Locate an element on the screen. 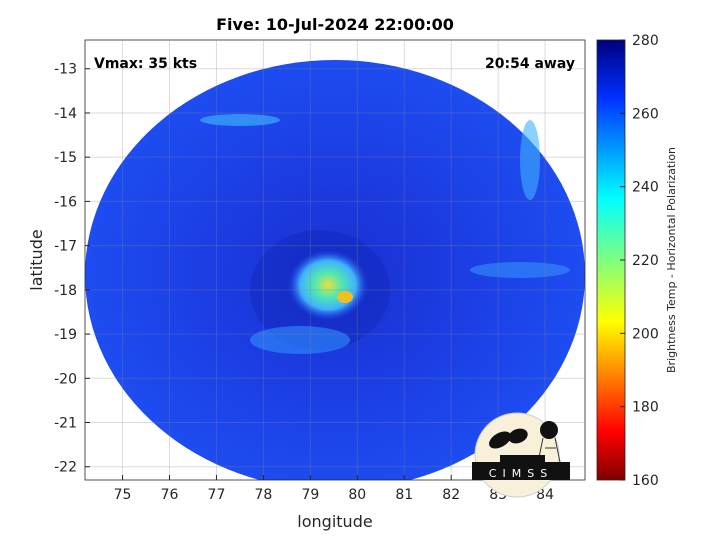 This screenshot has width=720, height=544. age-label: 20:54 away is located at coordinates (530, 64).